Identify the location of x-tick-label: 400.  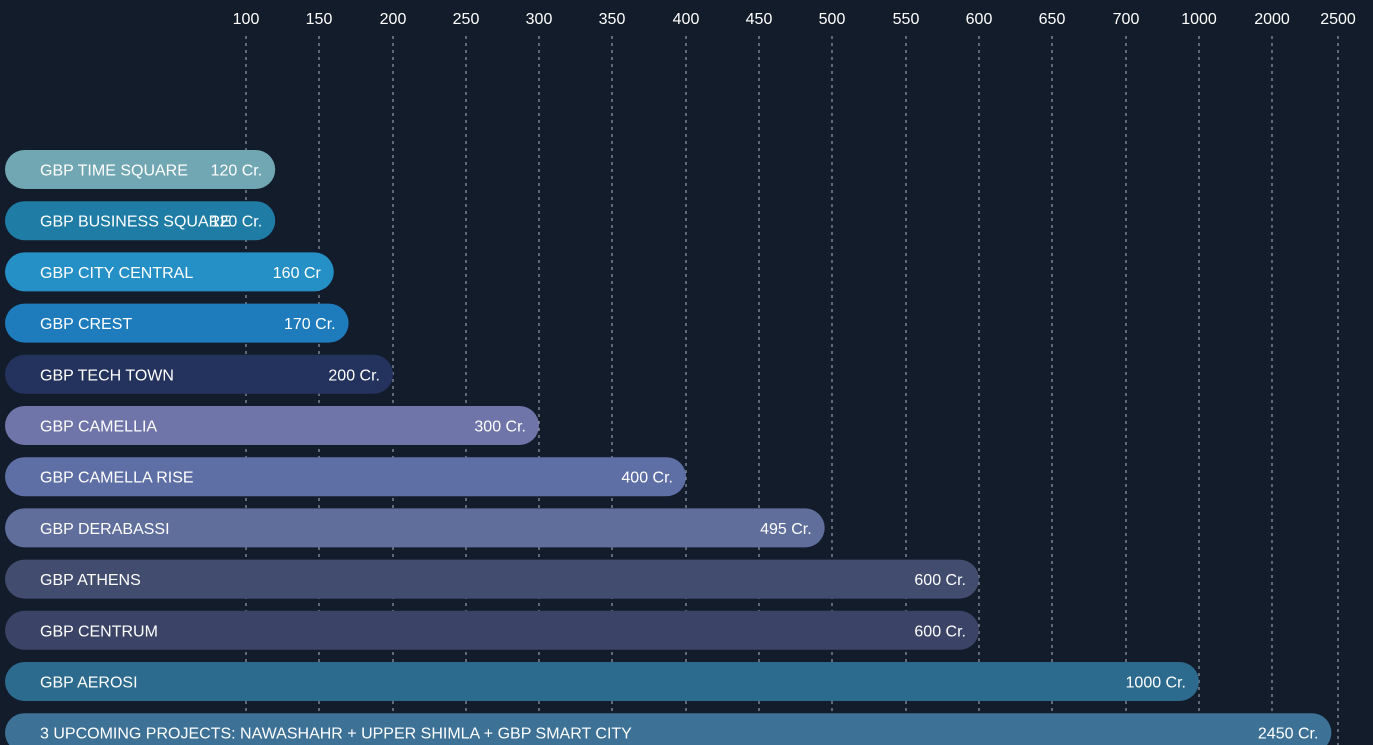
(686, 19).